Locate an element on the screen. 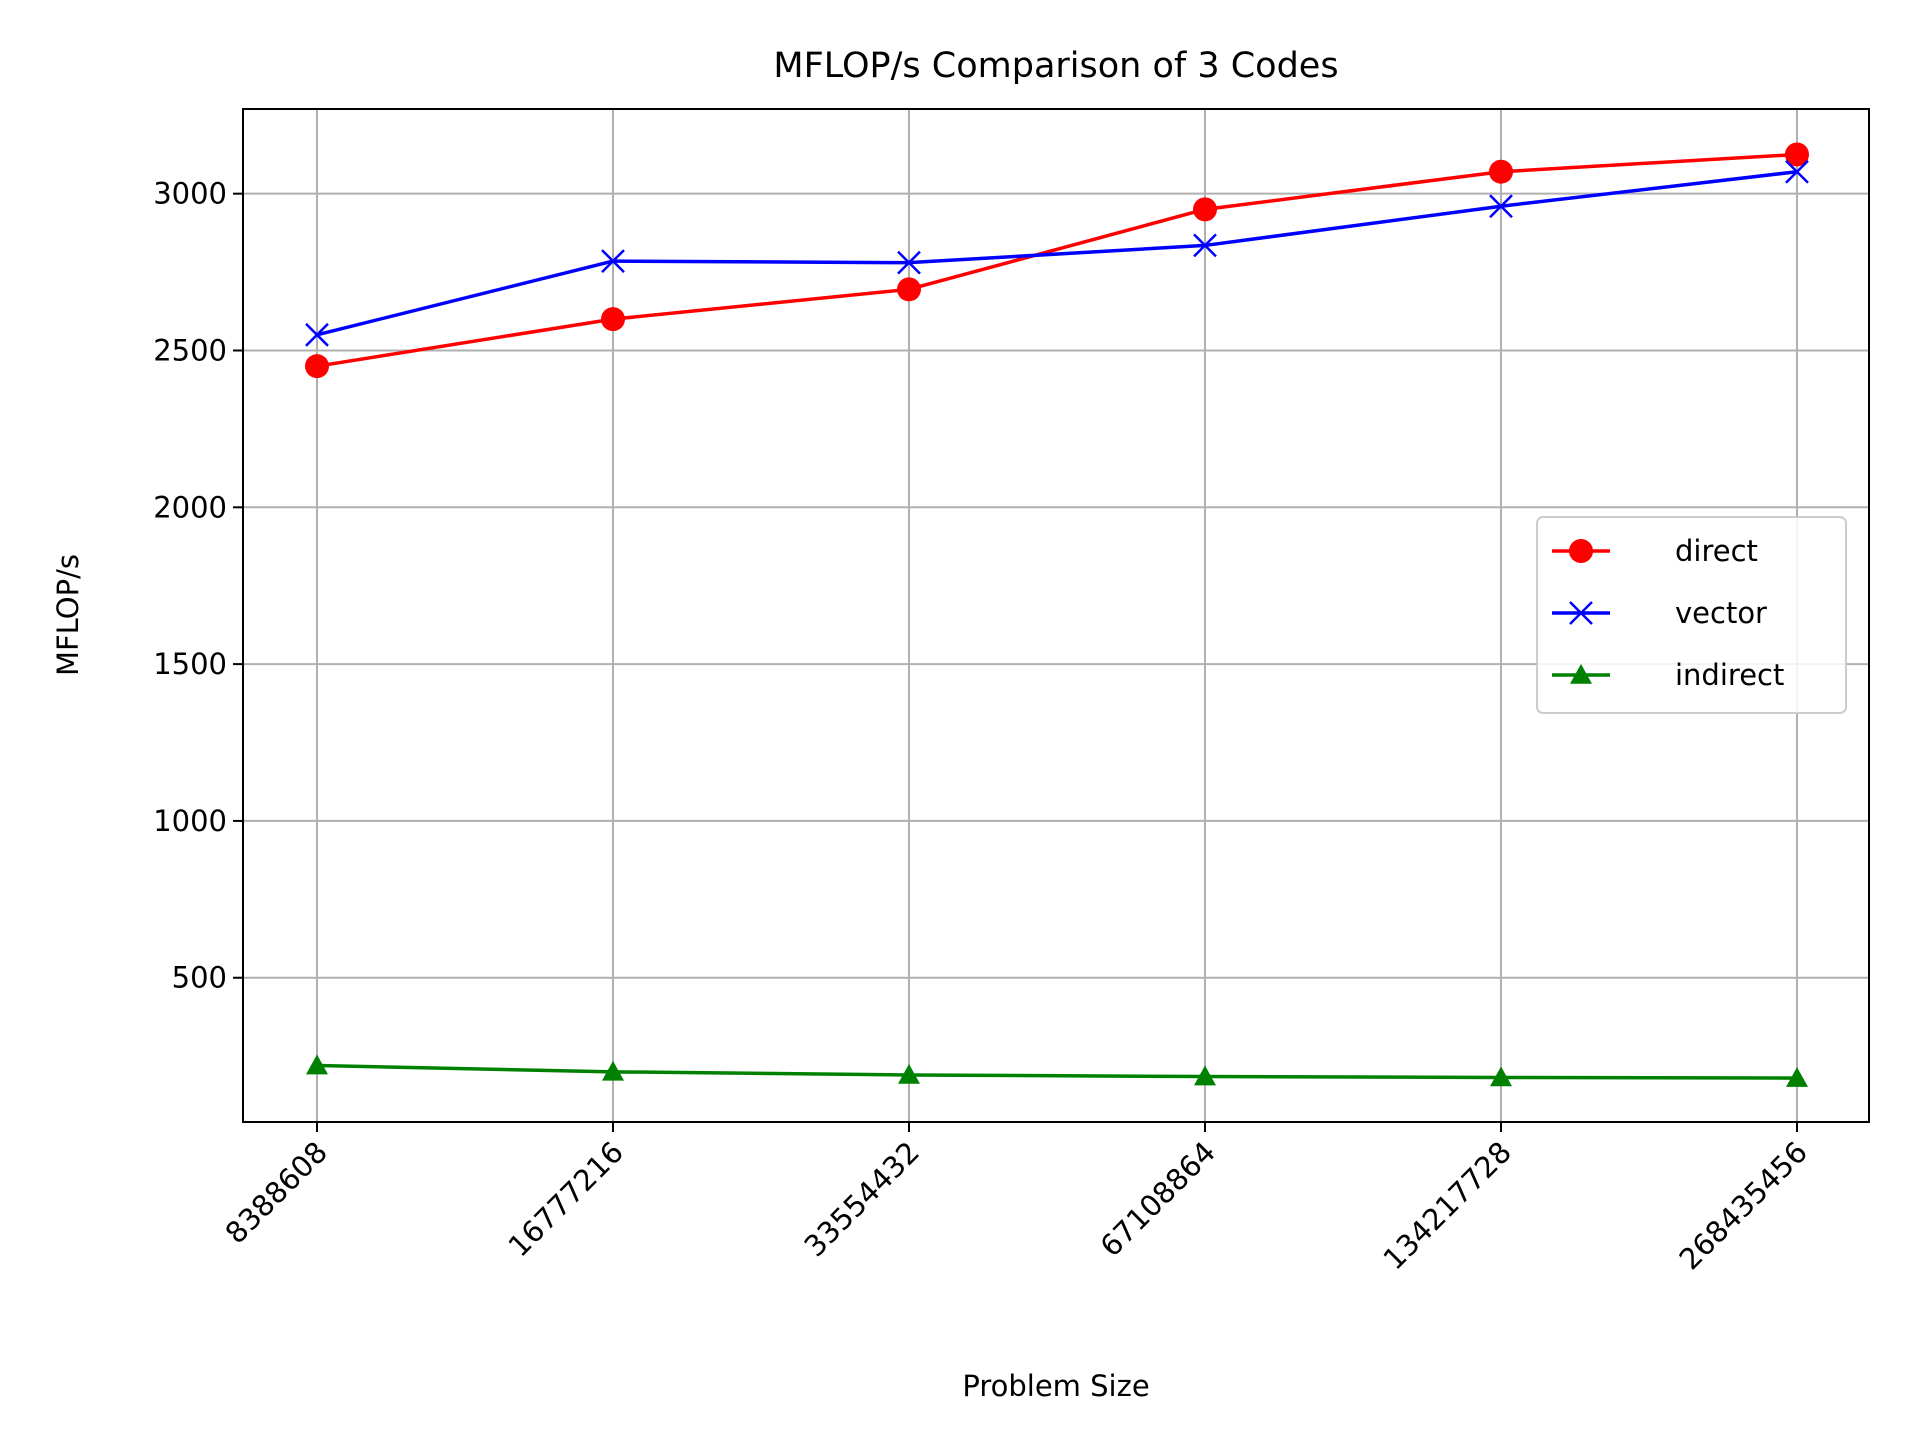 Image resolution: width=1920 pixels, height=1440 pixels. y-tick-label: 1500 is located at coordinates (190, 664).